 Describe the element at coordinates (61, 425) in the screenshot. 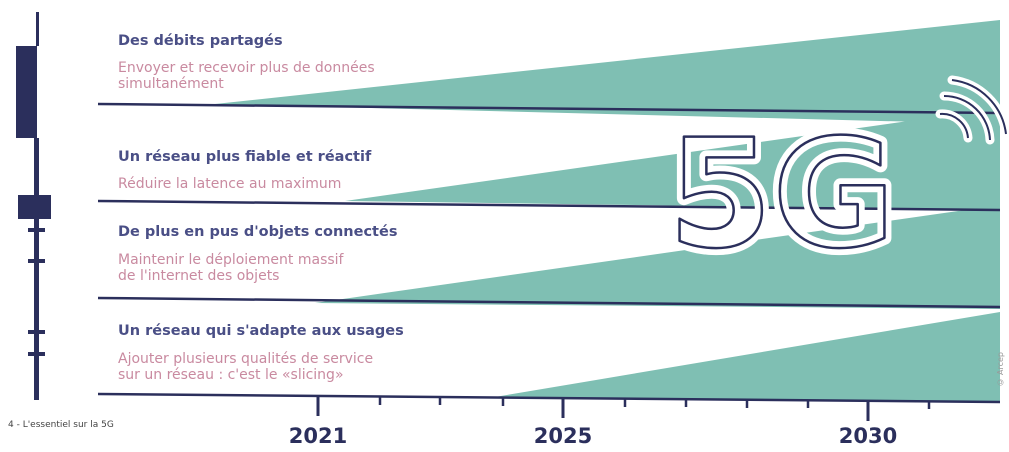

I see `page-footer: 4 - L'essentiel sur la 5G` at that location.